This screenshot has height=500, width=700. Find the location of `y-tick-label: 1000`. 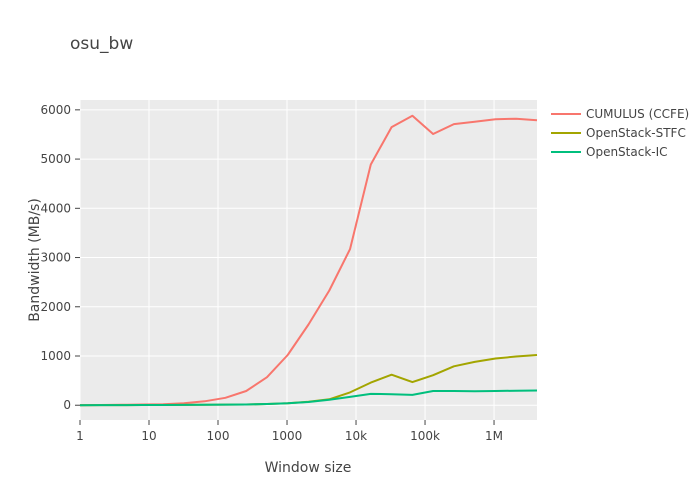

y-tick-label: 1000 is located at coordinates (55, 356).